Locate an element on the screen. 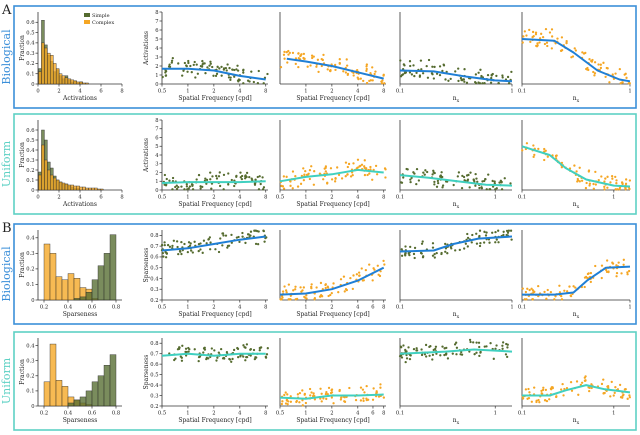 Image resolution: width=640 pixels, height=435 pixels. x-axis-label: Spatial Frequency [cpd] is located at coordinates (332, 204).